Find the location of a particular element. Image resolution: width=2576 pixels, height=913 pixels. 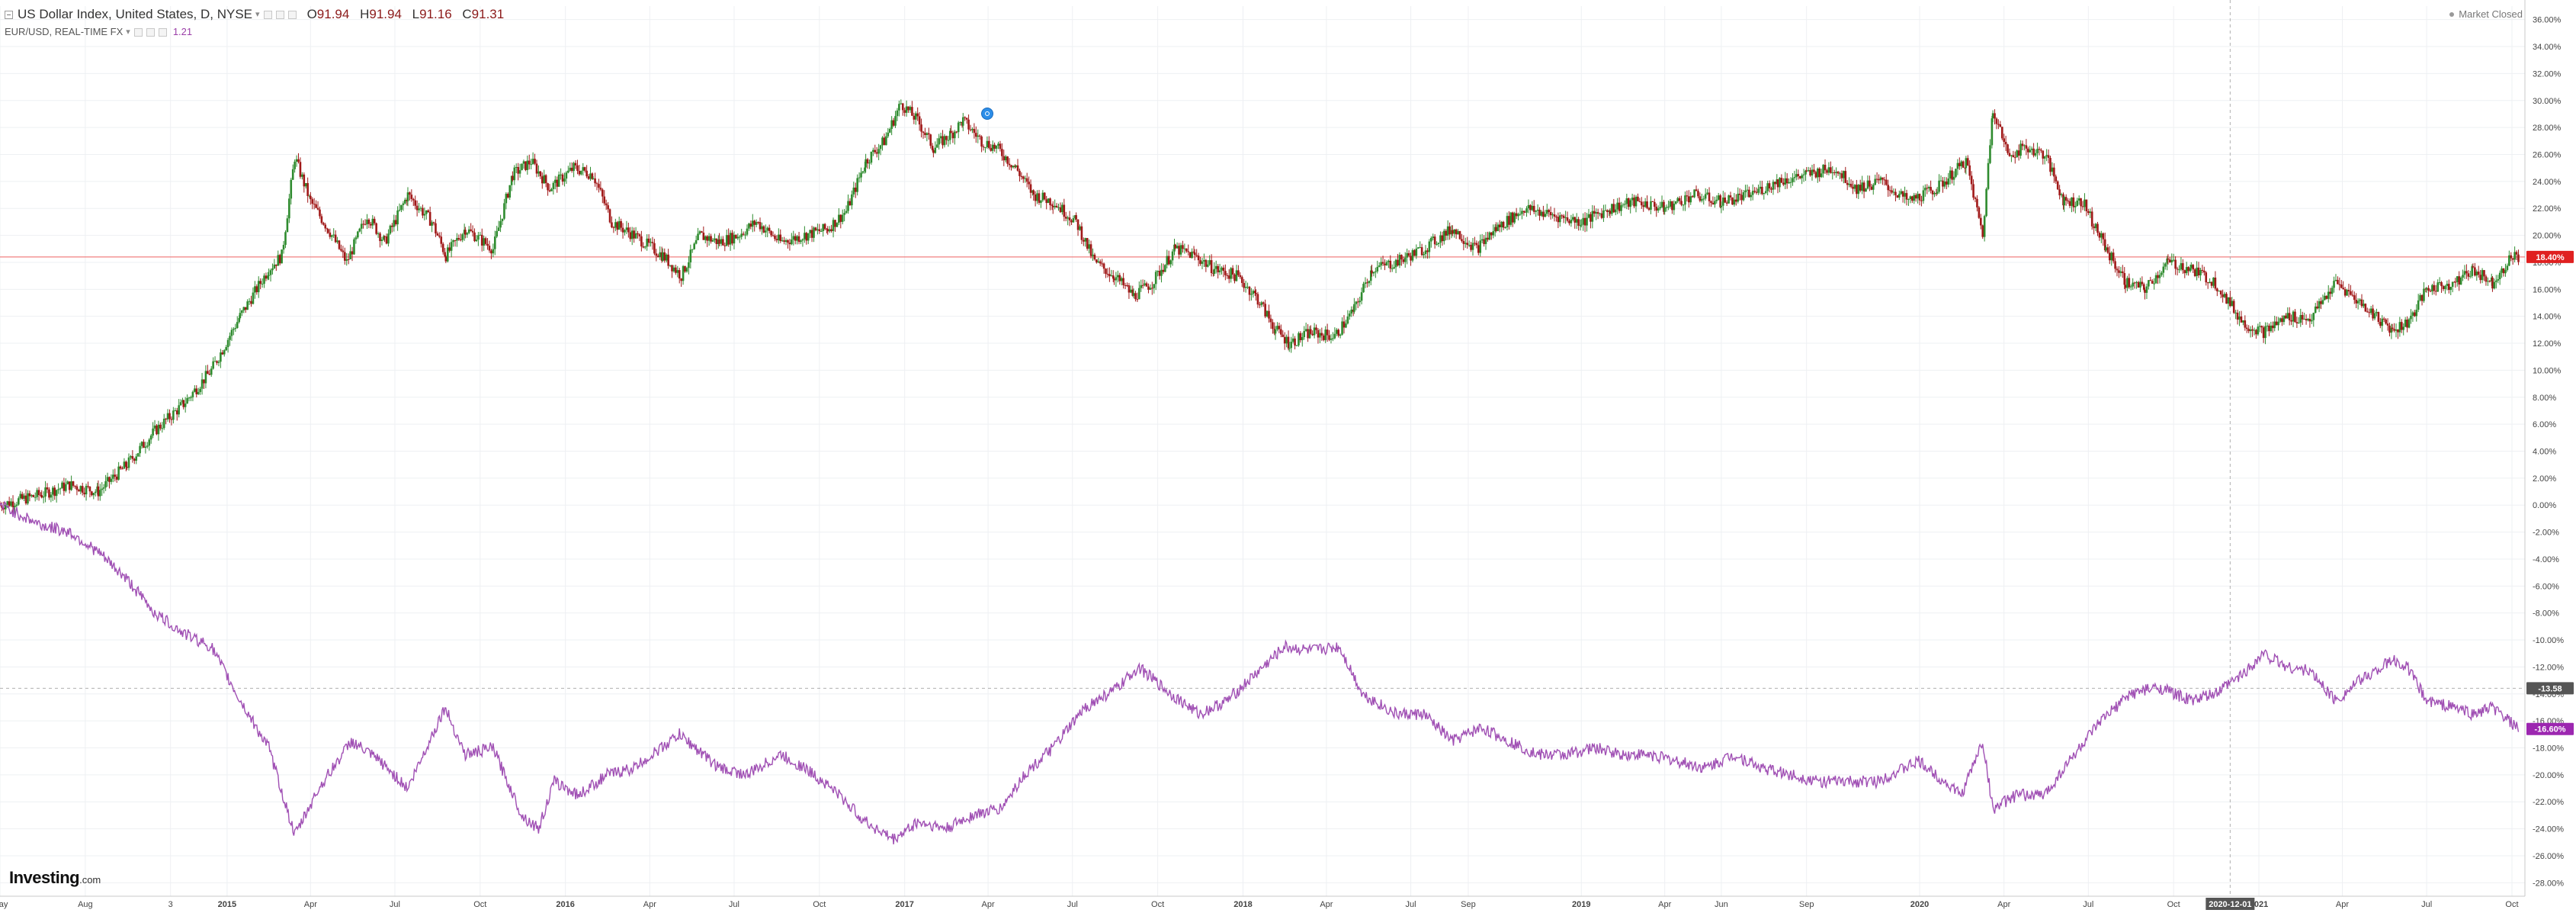

x-tick-label: 2019 is located at coordinates (1581, 904).